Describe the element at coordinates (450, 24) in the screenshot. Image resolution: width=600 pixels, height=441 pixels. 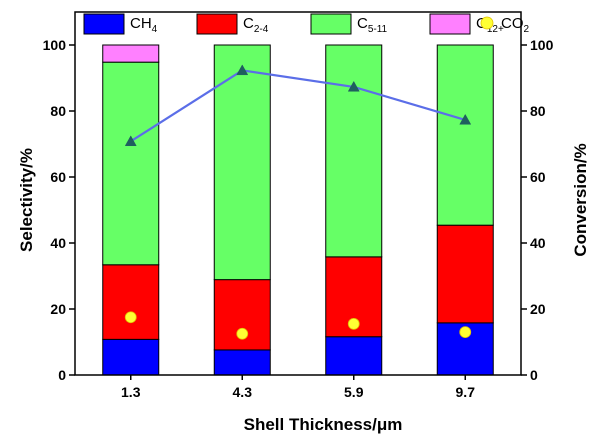
I see `legend-swatch-c12-` at that location.